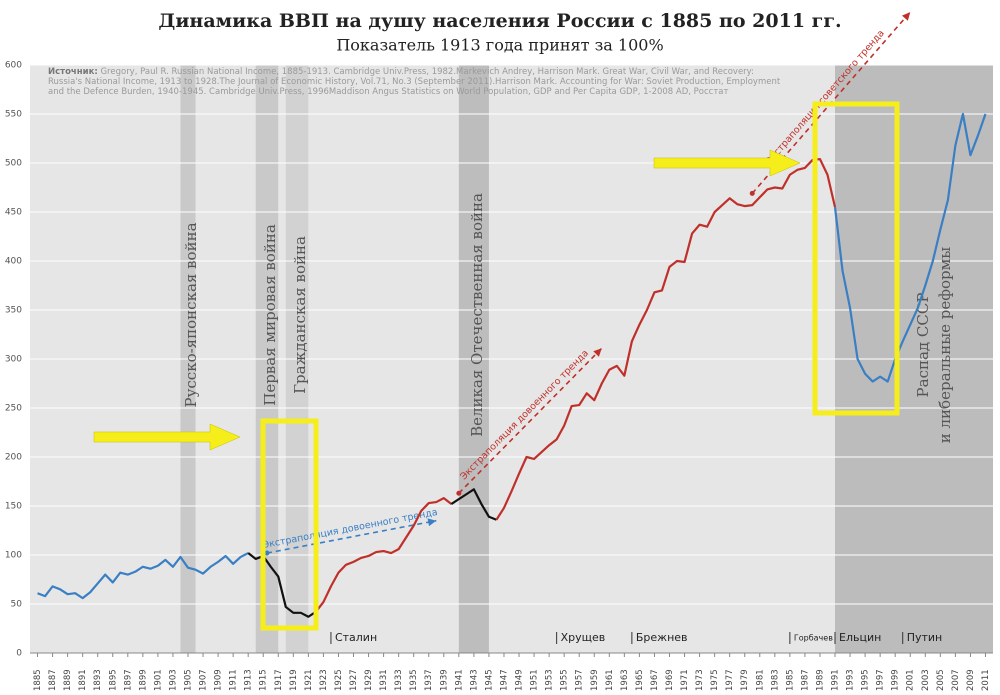  Describe the element at coordinates (279, 680) in the screenshot. I see `x-tick-label: 1917` at that location.